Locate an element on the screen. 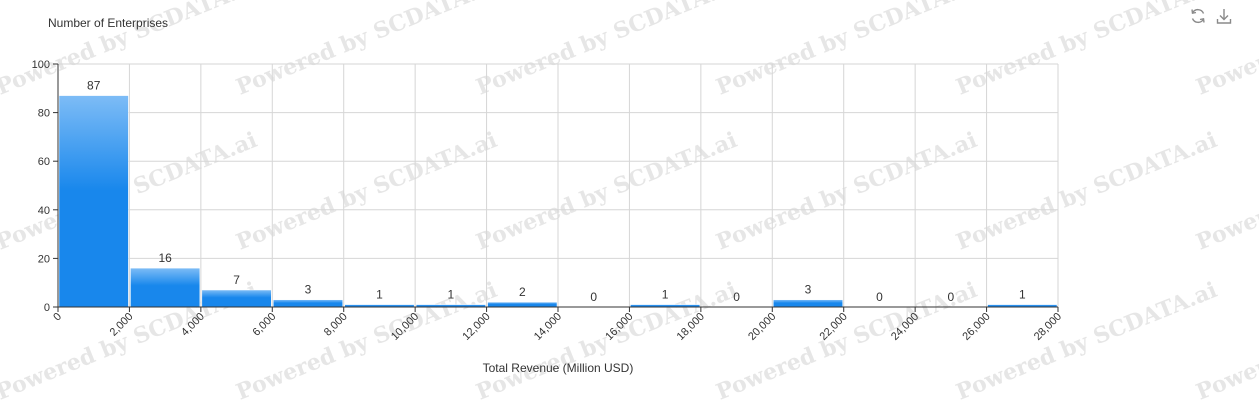  y-tick-label: 80 is located at coordinates (44, 114).